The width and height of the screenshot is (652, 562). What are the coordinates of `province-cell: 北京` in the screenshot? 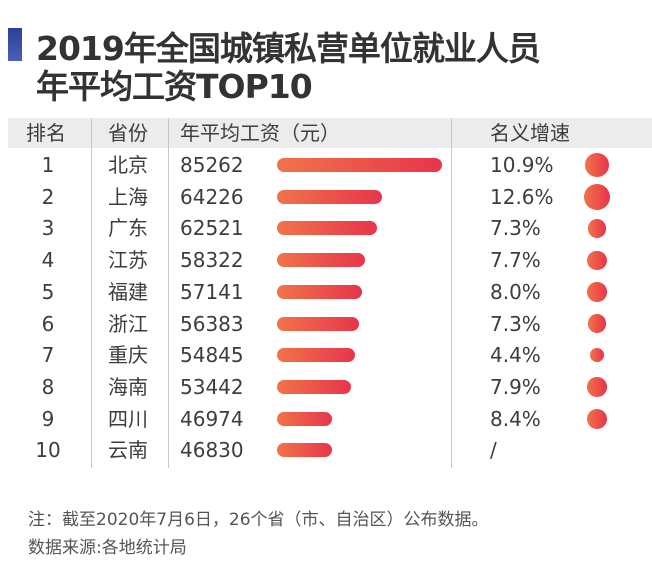 It's located at (128, 165).